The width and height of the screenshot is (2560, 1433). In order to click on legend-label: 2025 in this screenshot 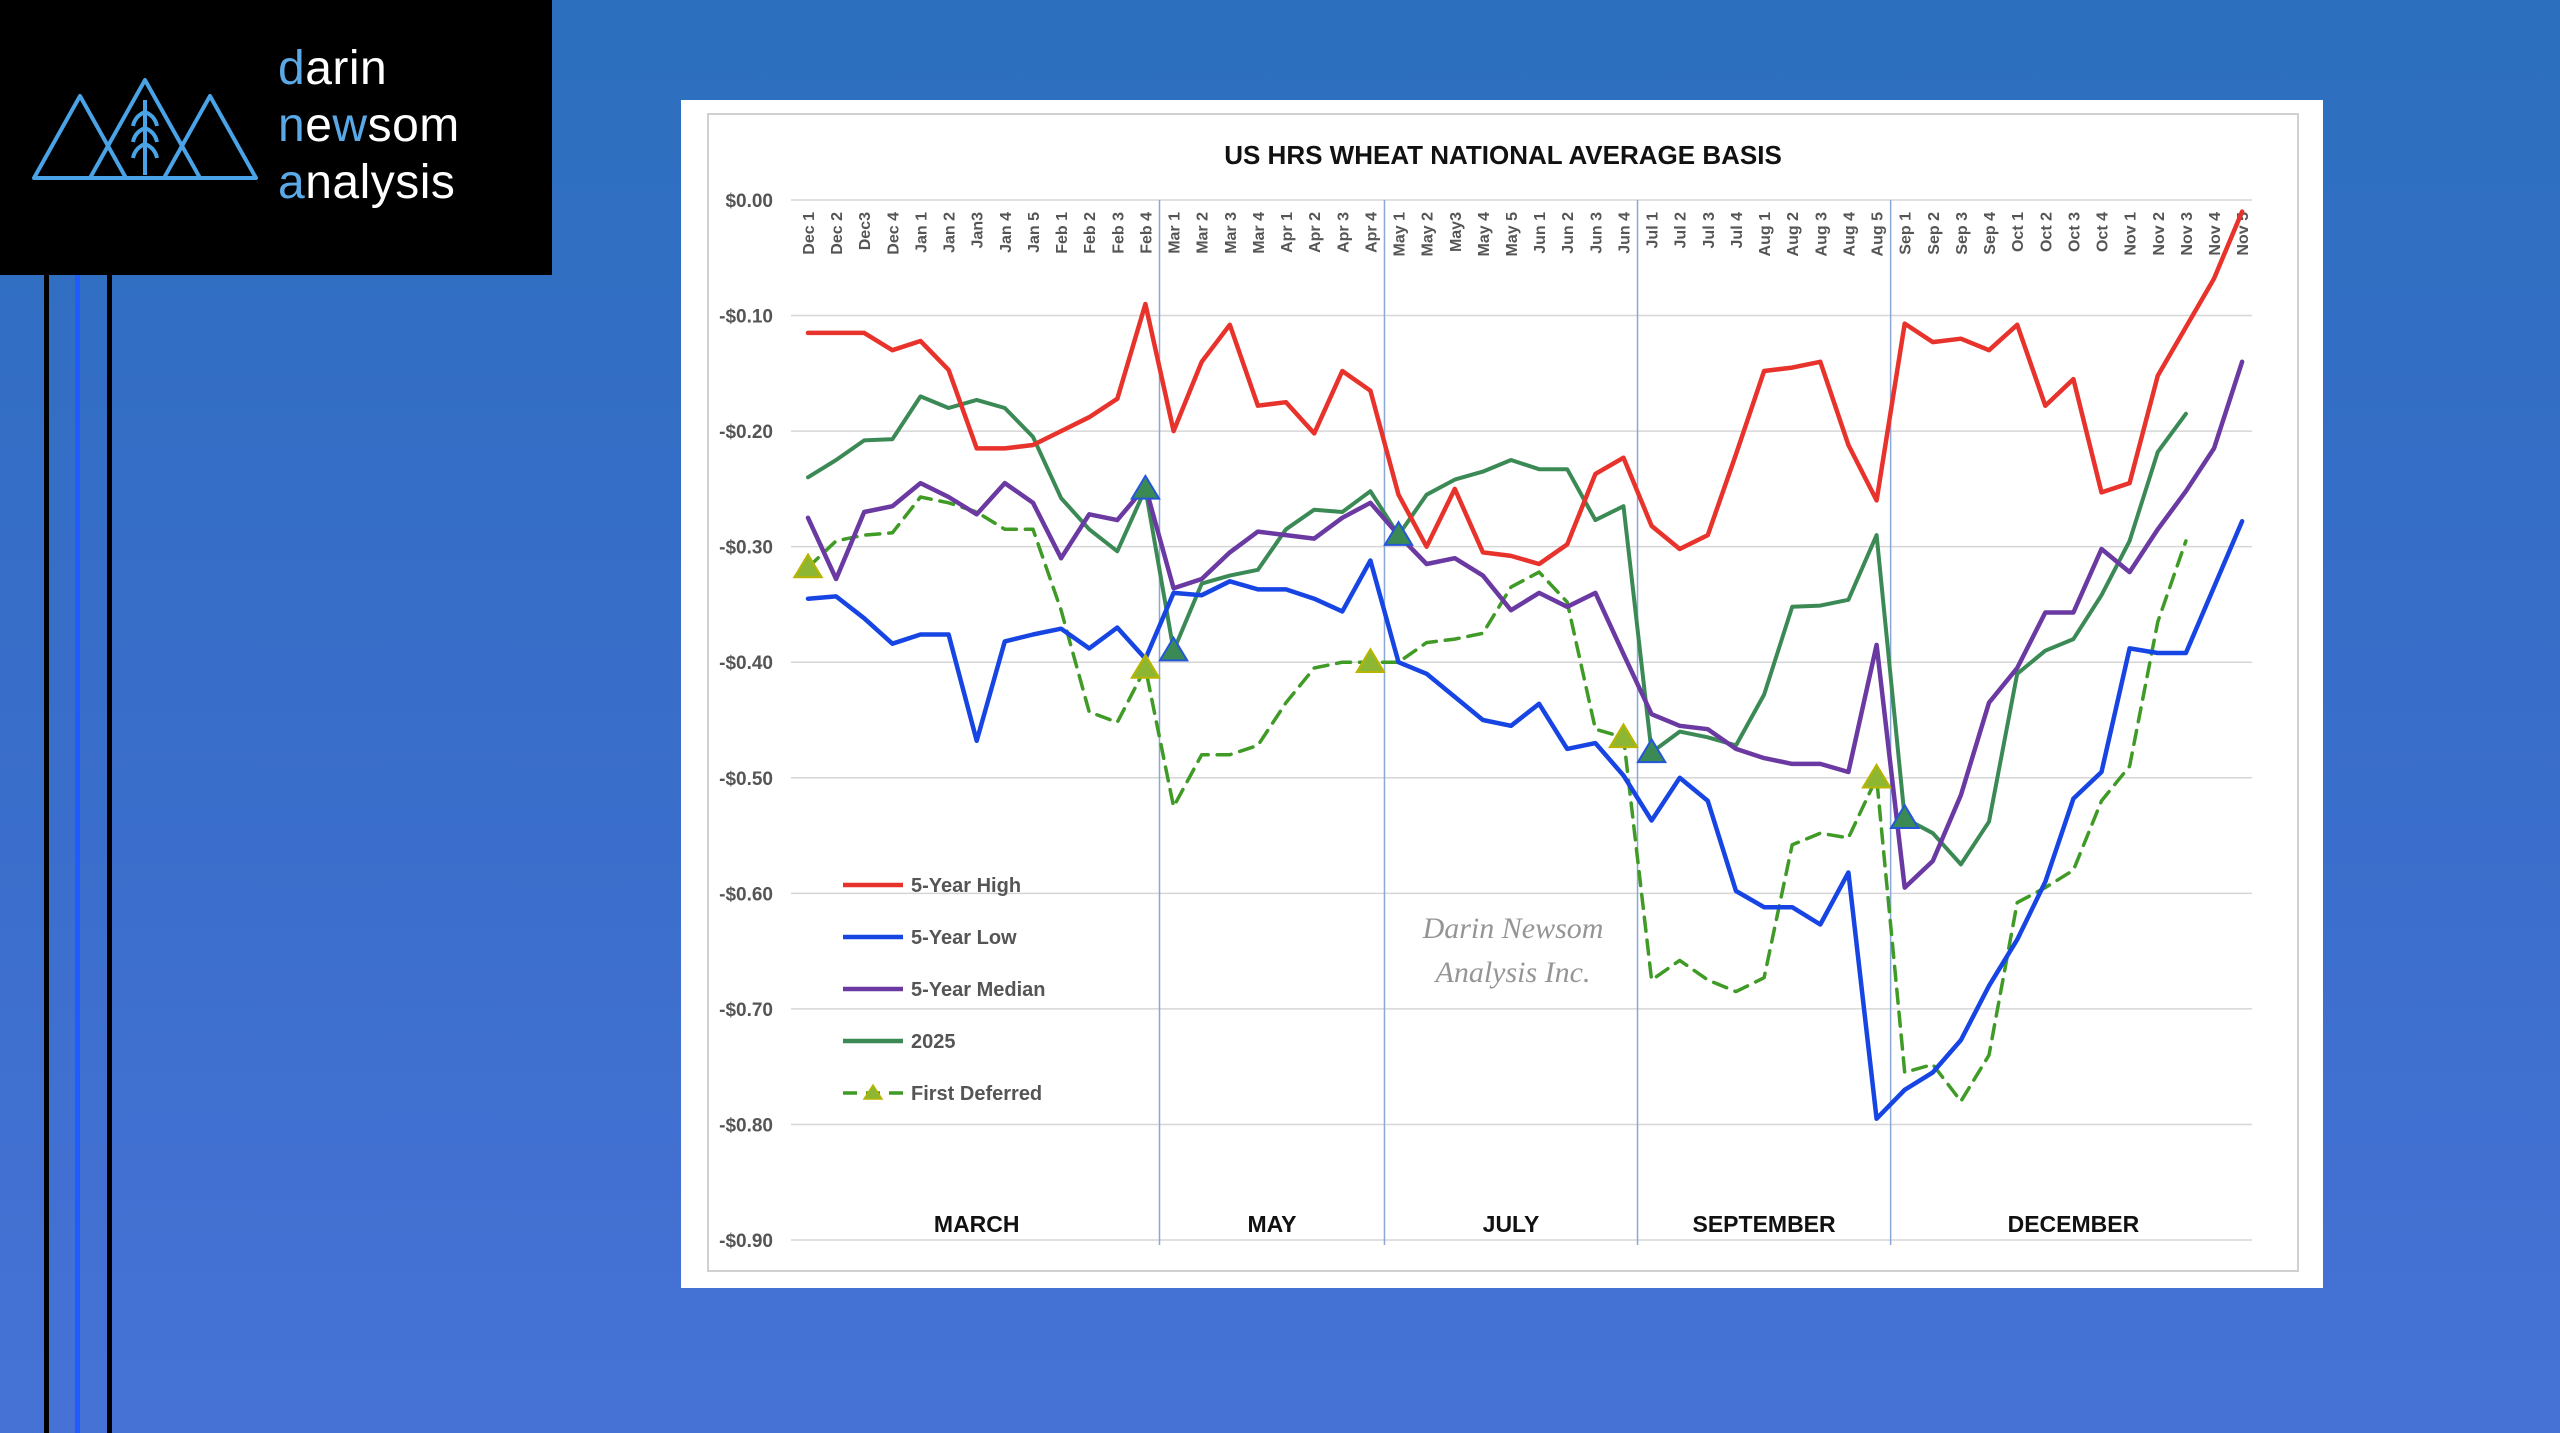, I will do `click(933, 1042)`.